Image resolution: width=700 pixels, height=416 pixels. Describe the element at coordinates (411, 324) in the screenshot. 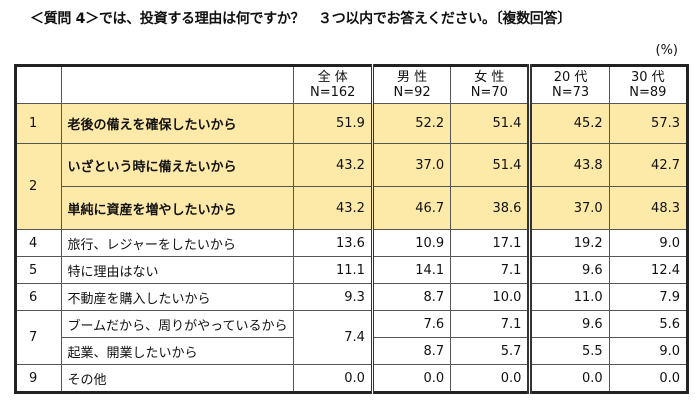

I see `value-cell: 7.6` at that location.